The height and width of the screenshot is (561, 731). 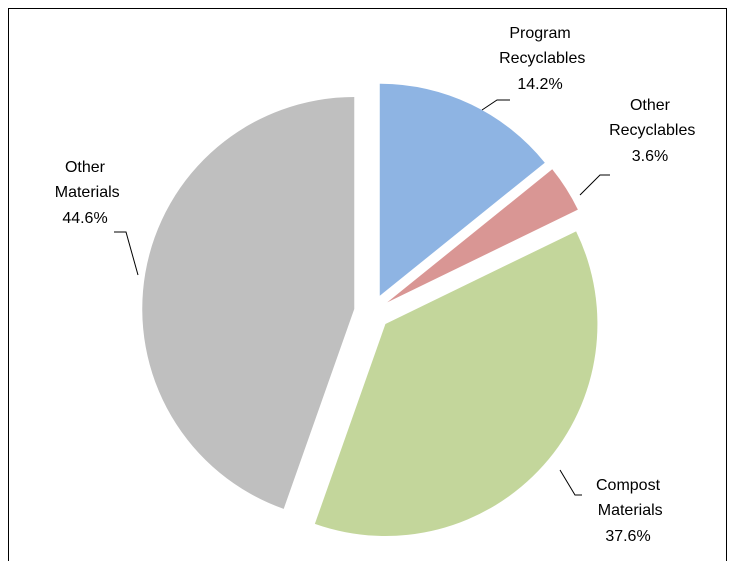 What do you see at coordinates (650, 156) in the screenshot?
I see `value-label: 3.6%` at bounding box center [650, 156].